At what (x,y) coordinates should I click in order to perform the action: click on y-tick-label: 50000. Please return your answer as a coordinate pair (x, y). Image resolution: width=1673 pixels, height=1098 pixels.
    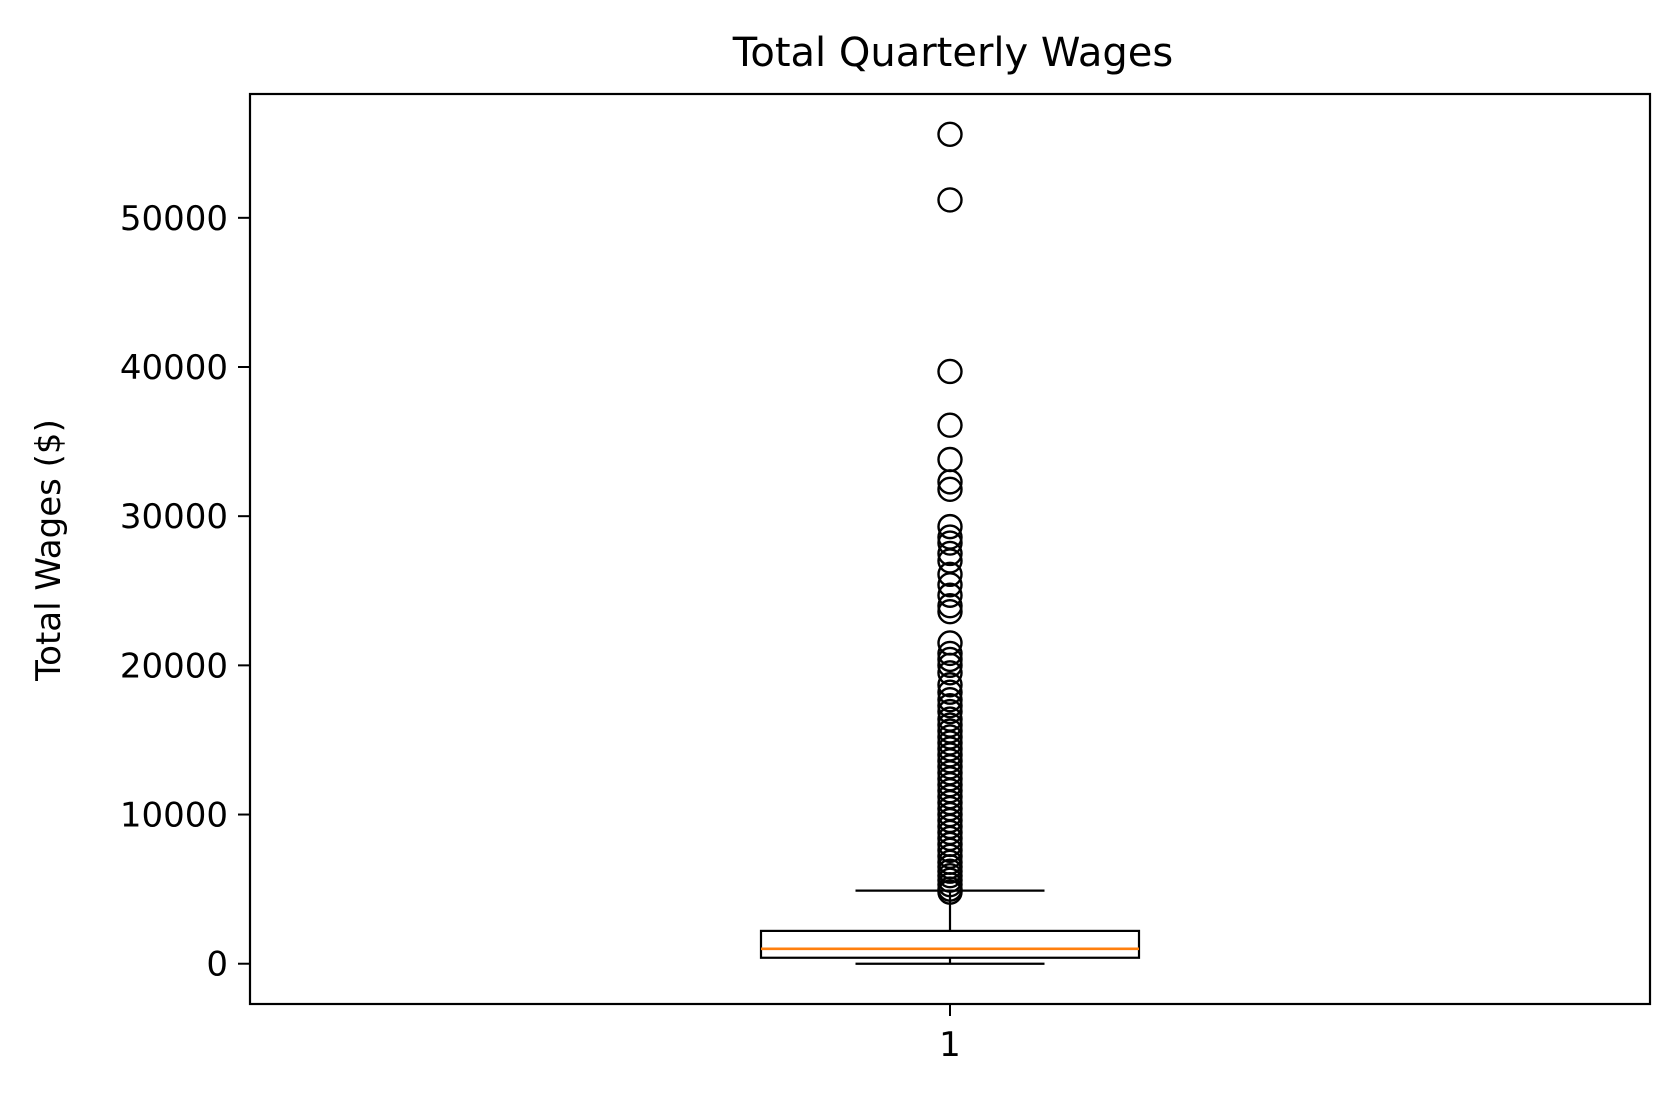
    Looking at the image, I should click on (174, 219).